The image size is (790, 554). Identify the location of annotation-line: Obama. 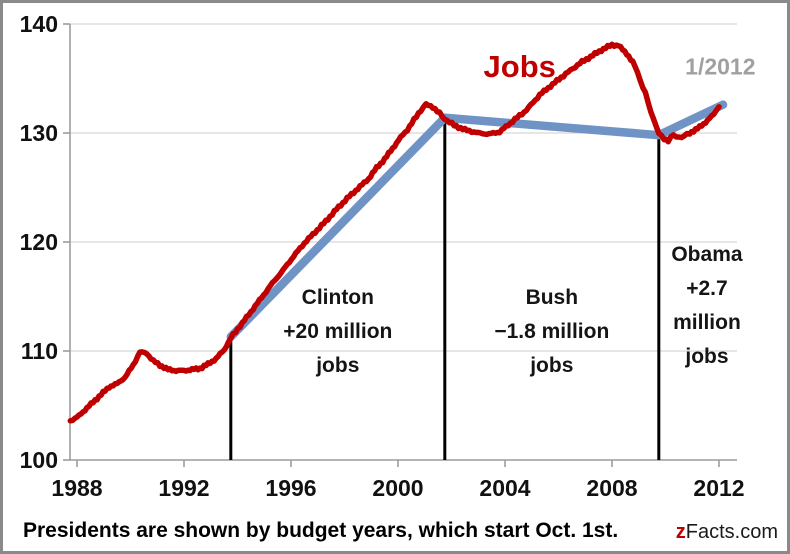
(707, 254).